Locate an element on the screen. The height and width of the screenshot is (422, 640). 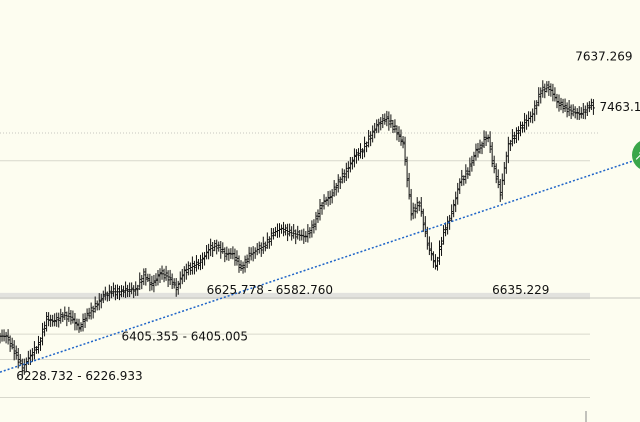
trendline-badge: ↗ is located at coordinates (636, 155).